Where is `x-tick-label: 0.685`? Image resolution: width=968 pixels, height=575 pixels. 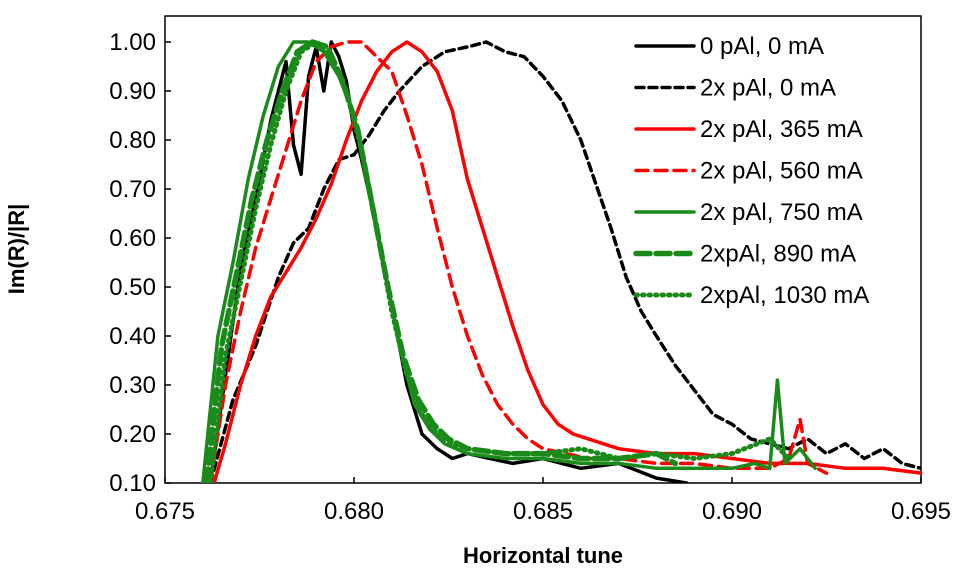 x-tick-label: 0.685 is located at coordinates (543, 511).